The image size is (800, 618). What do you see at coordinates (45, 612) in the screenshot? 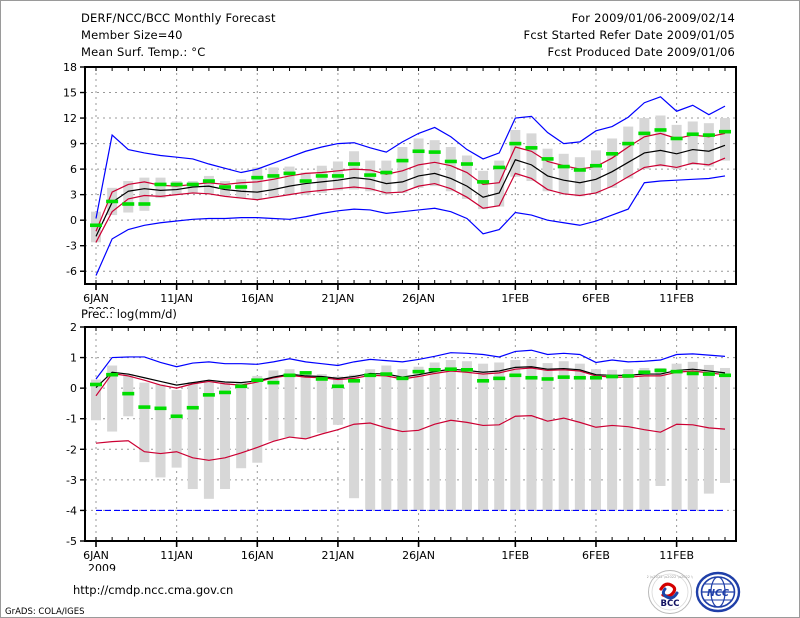
I see `grads-credit: GrADS: COLA/IGES` at bounding box center [45, 612].